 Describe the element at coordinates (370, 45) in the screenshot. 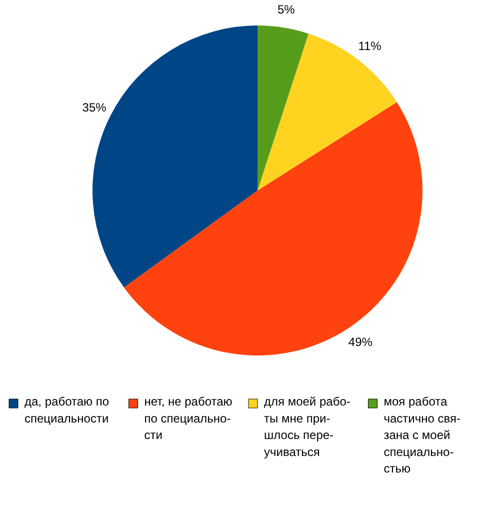

I see `data-label: 11%` at that location.